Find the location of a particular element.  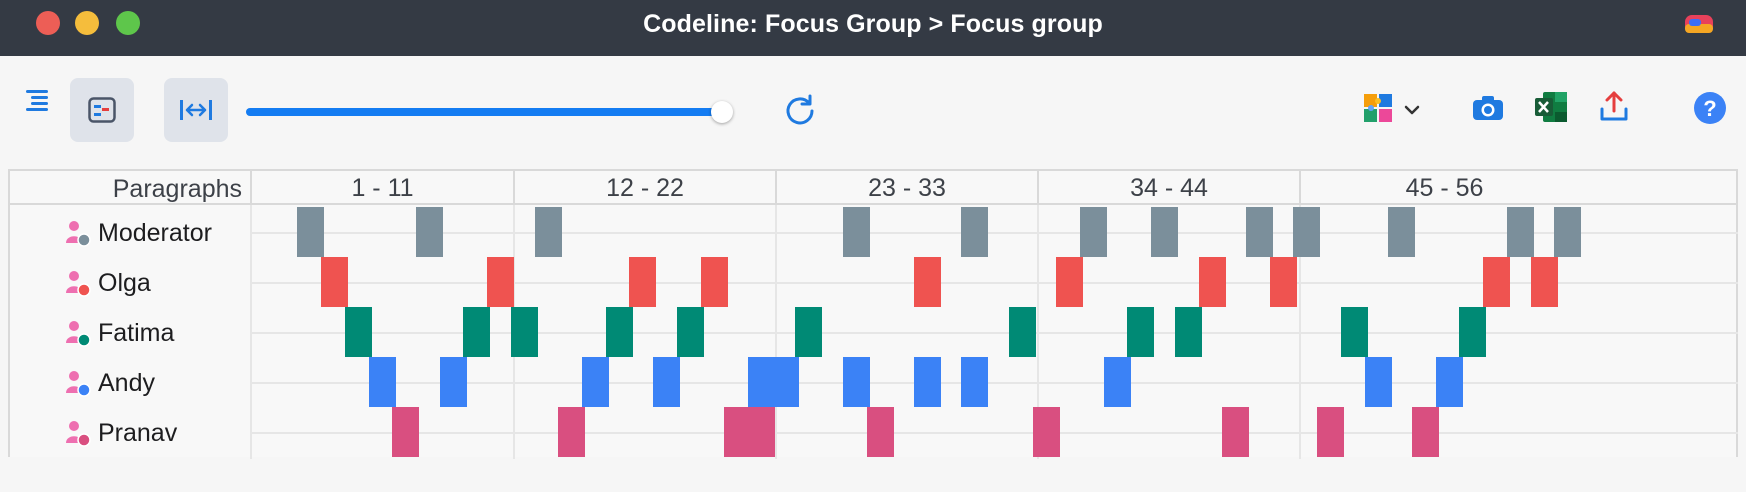

speaker-name: Olga is located at coordinates (124, 282).